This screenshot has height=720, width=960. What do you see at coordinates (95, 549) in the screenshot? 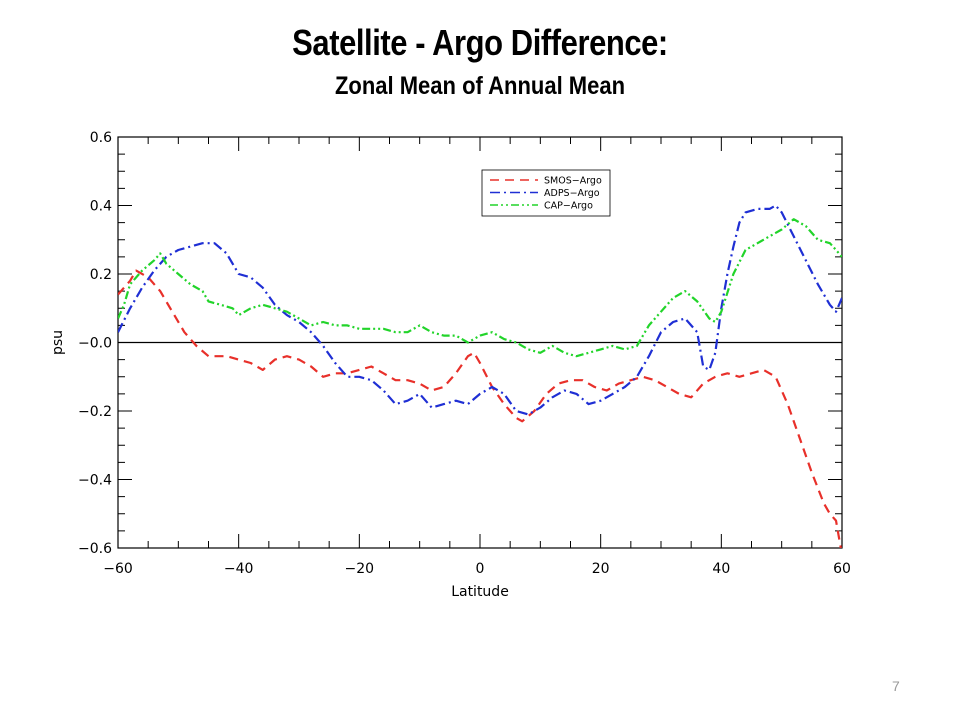
I see `y-tick-label: −0.6` at bounding box center [95, 549].